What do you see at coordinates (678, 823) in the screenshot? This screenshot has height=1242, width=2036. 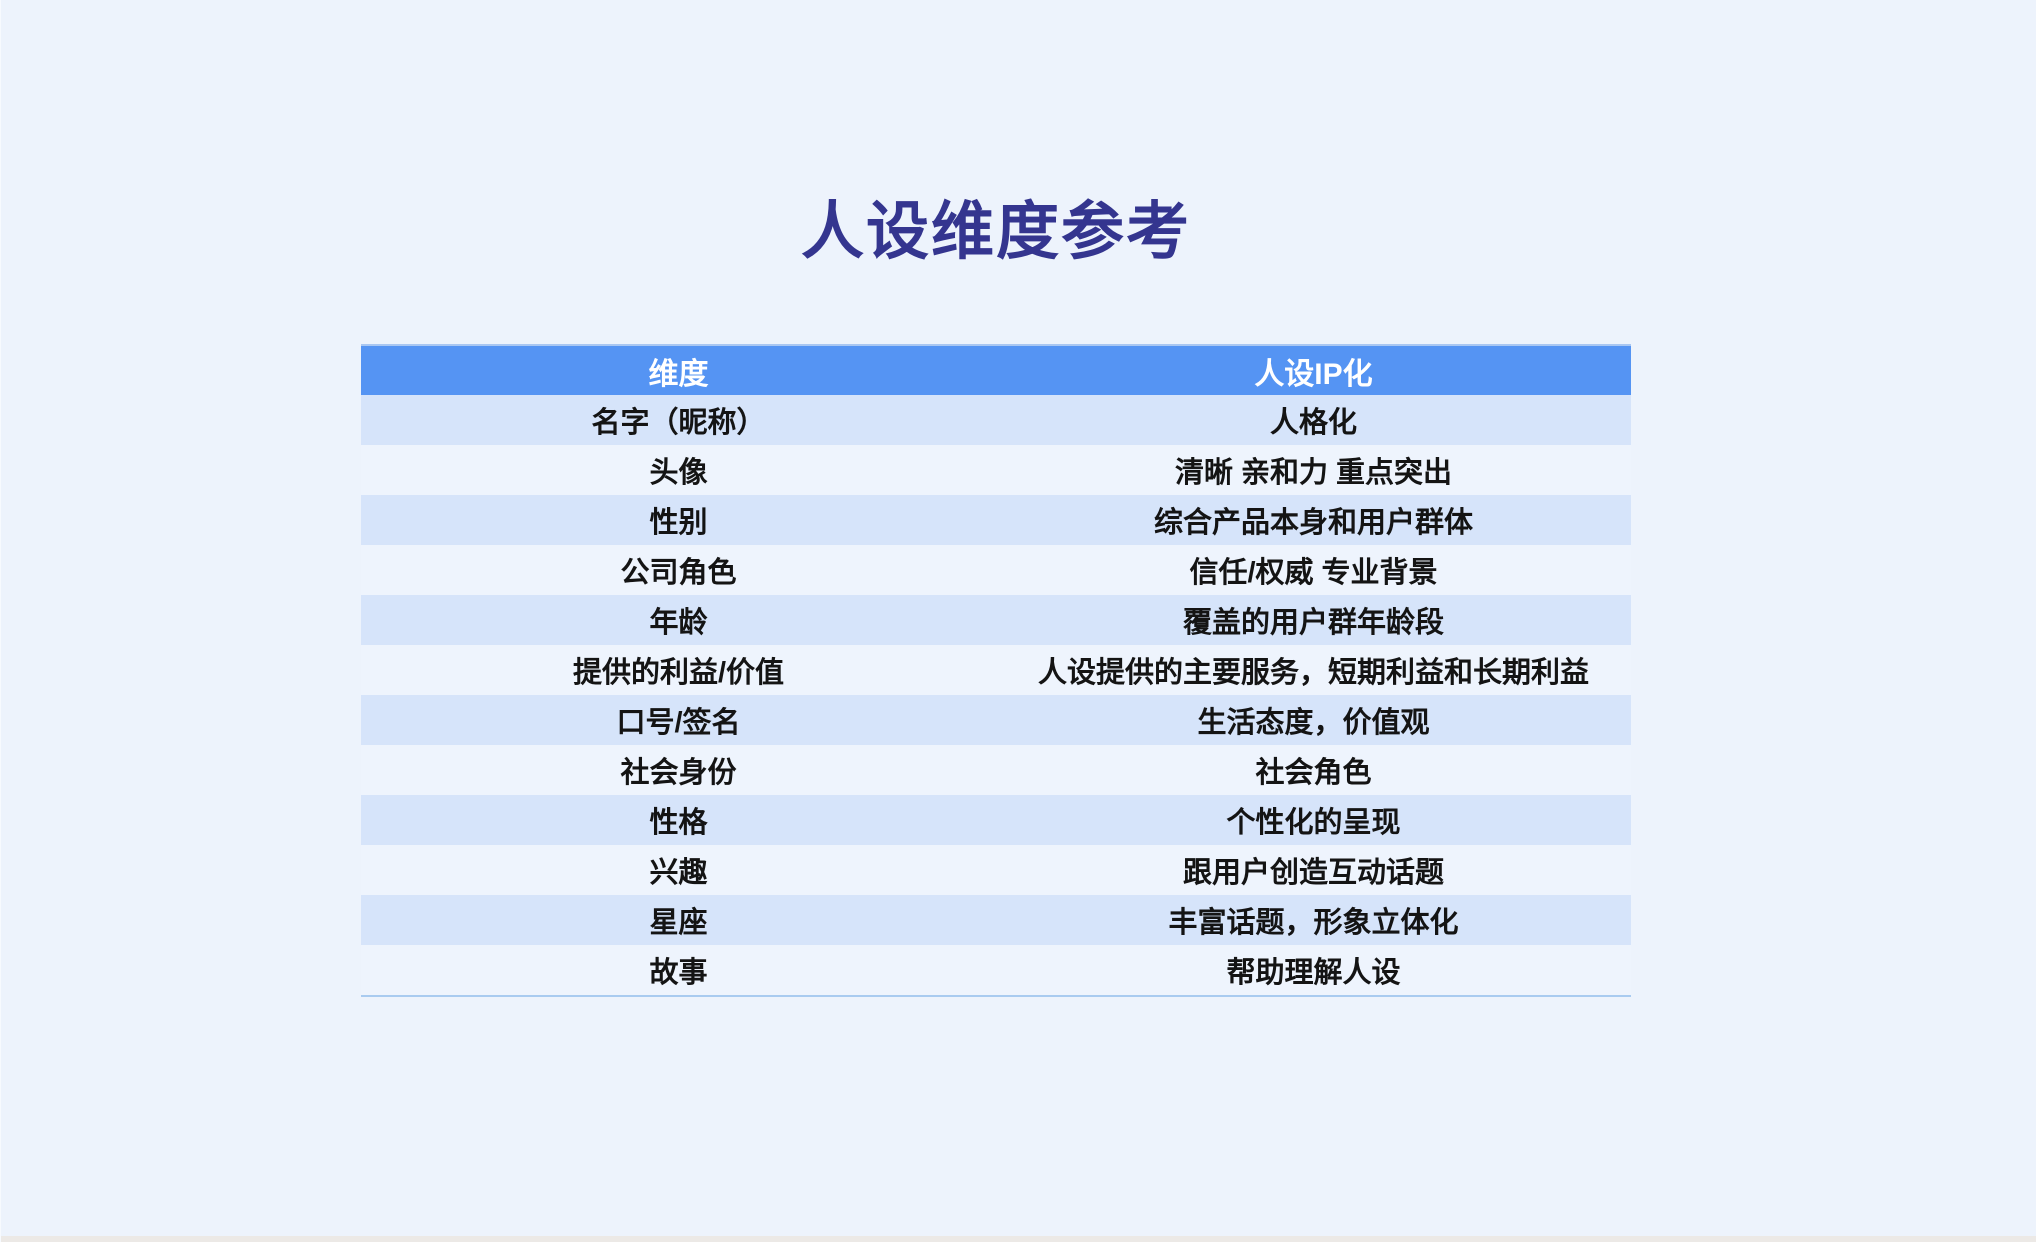 I see `cell-dimension: 性格` at bounding box center [678, 823].